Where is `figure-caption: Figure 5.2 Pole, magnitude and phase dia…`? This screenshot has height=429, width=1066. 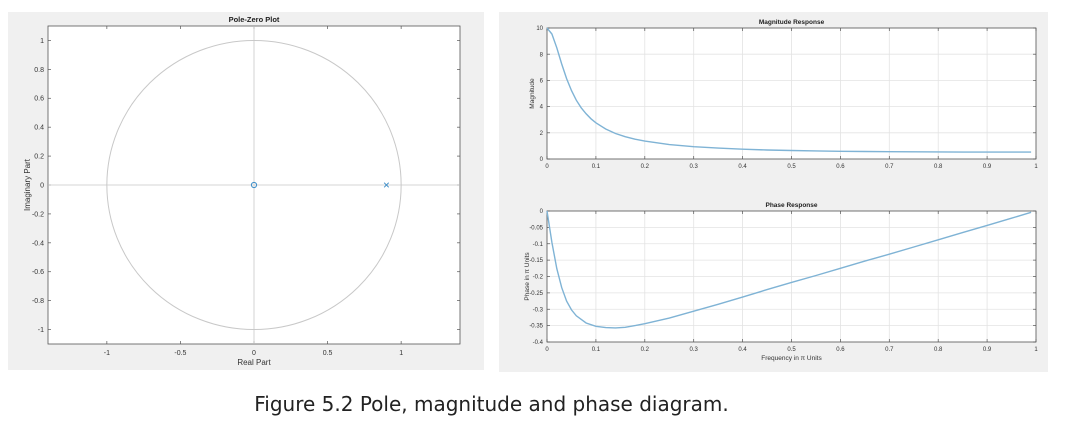 figure-caption: Figure 5.2 Pole, magnitude and phase dia… is located at coordinates (491, 404).